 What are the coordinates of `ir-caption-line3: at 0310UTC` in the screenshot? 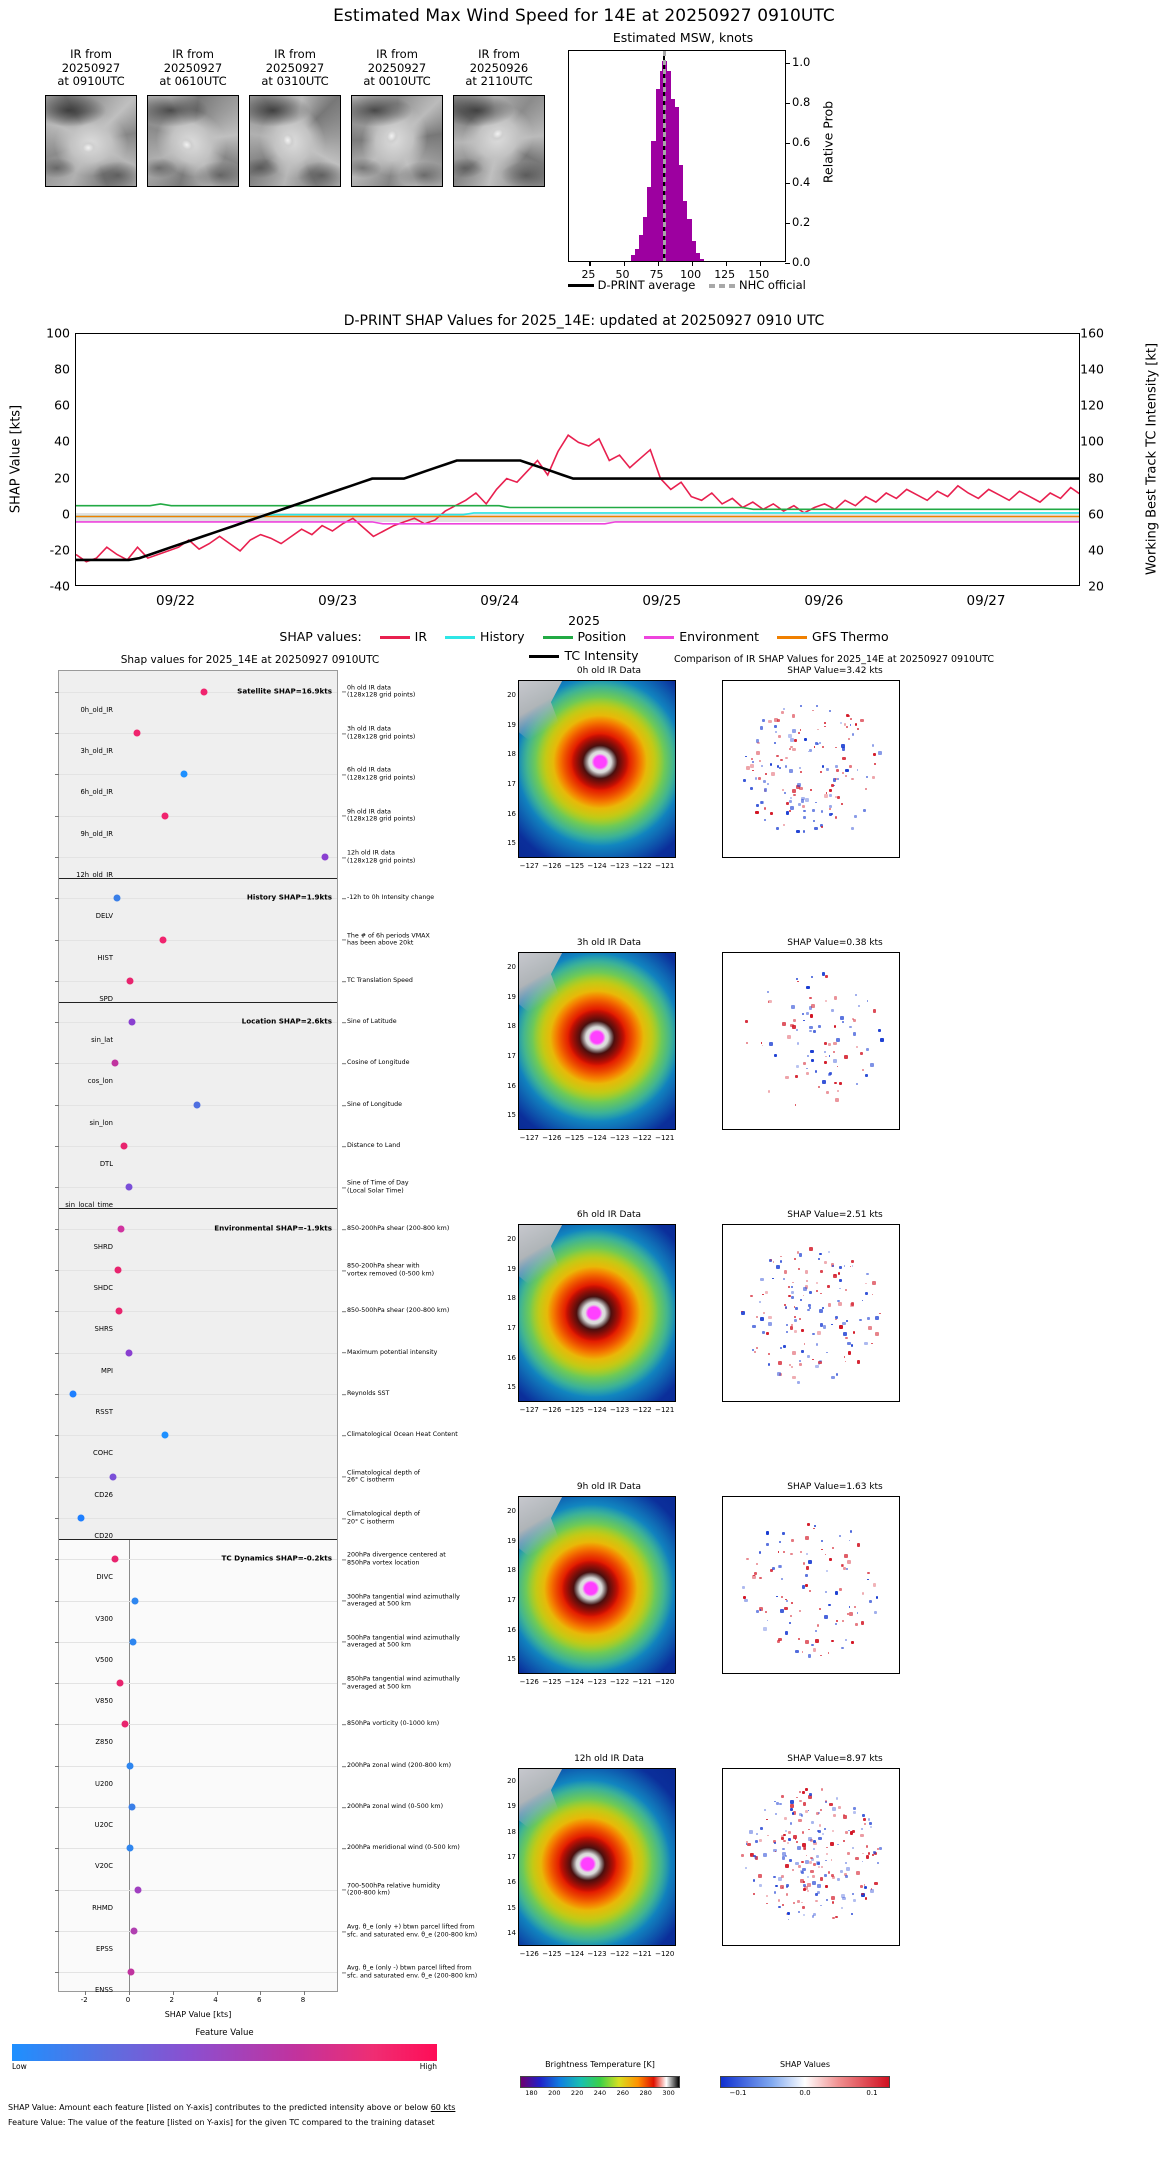 It's located at (295, 81).